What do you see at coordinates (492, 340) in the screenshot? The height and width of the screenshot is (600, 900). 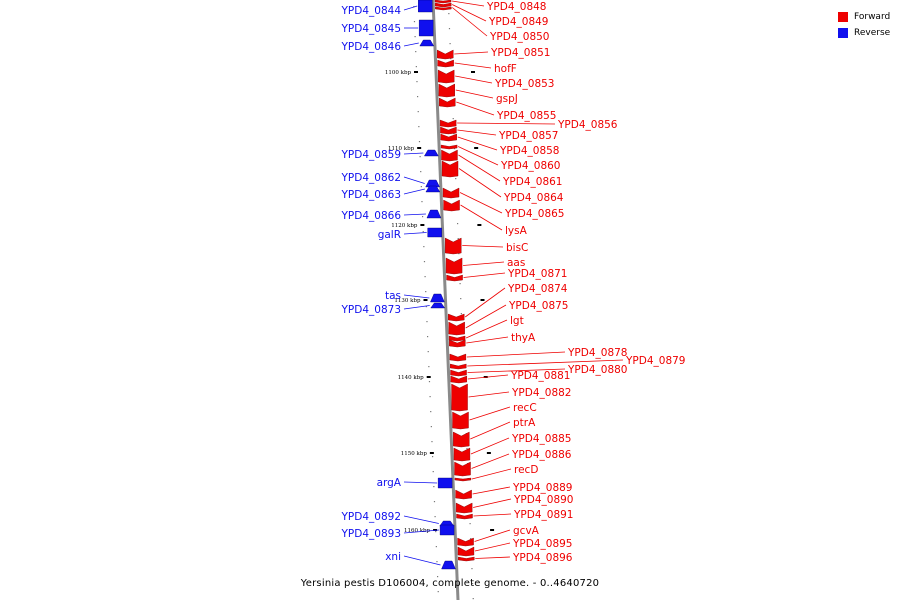 I see `forward-gene-thya: thyA` at bounding box center [492, 340].